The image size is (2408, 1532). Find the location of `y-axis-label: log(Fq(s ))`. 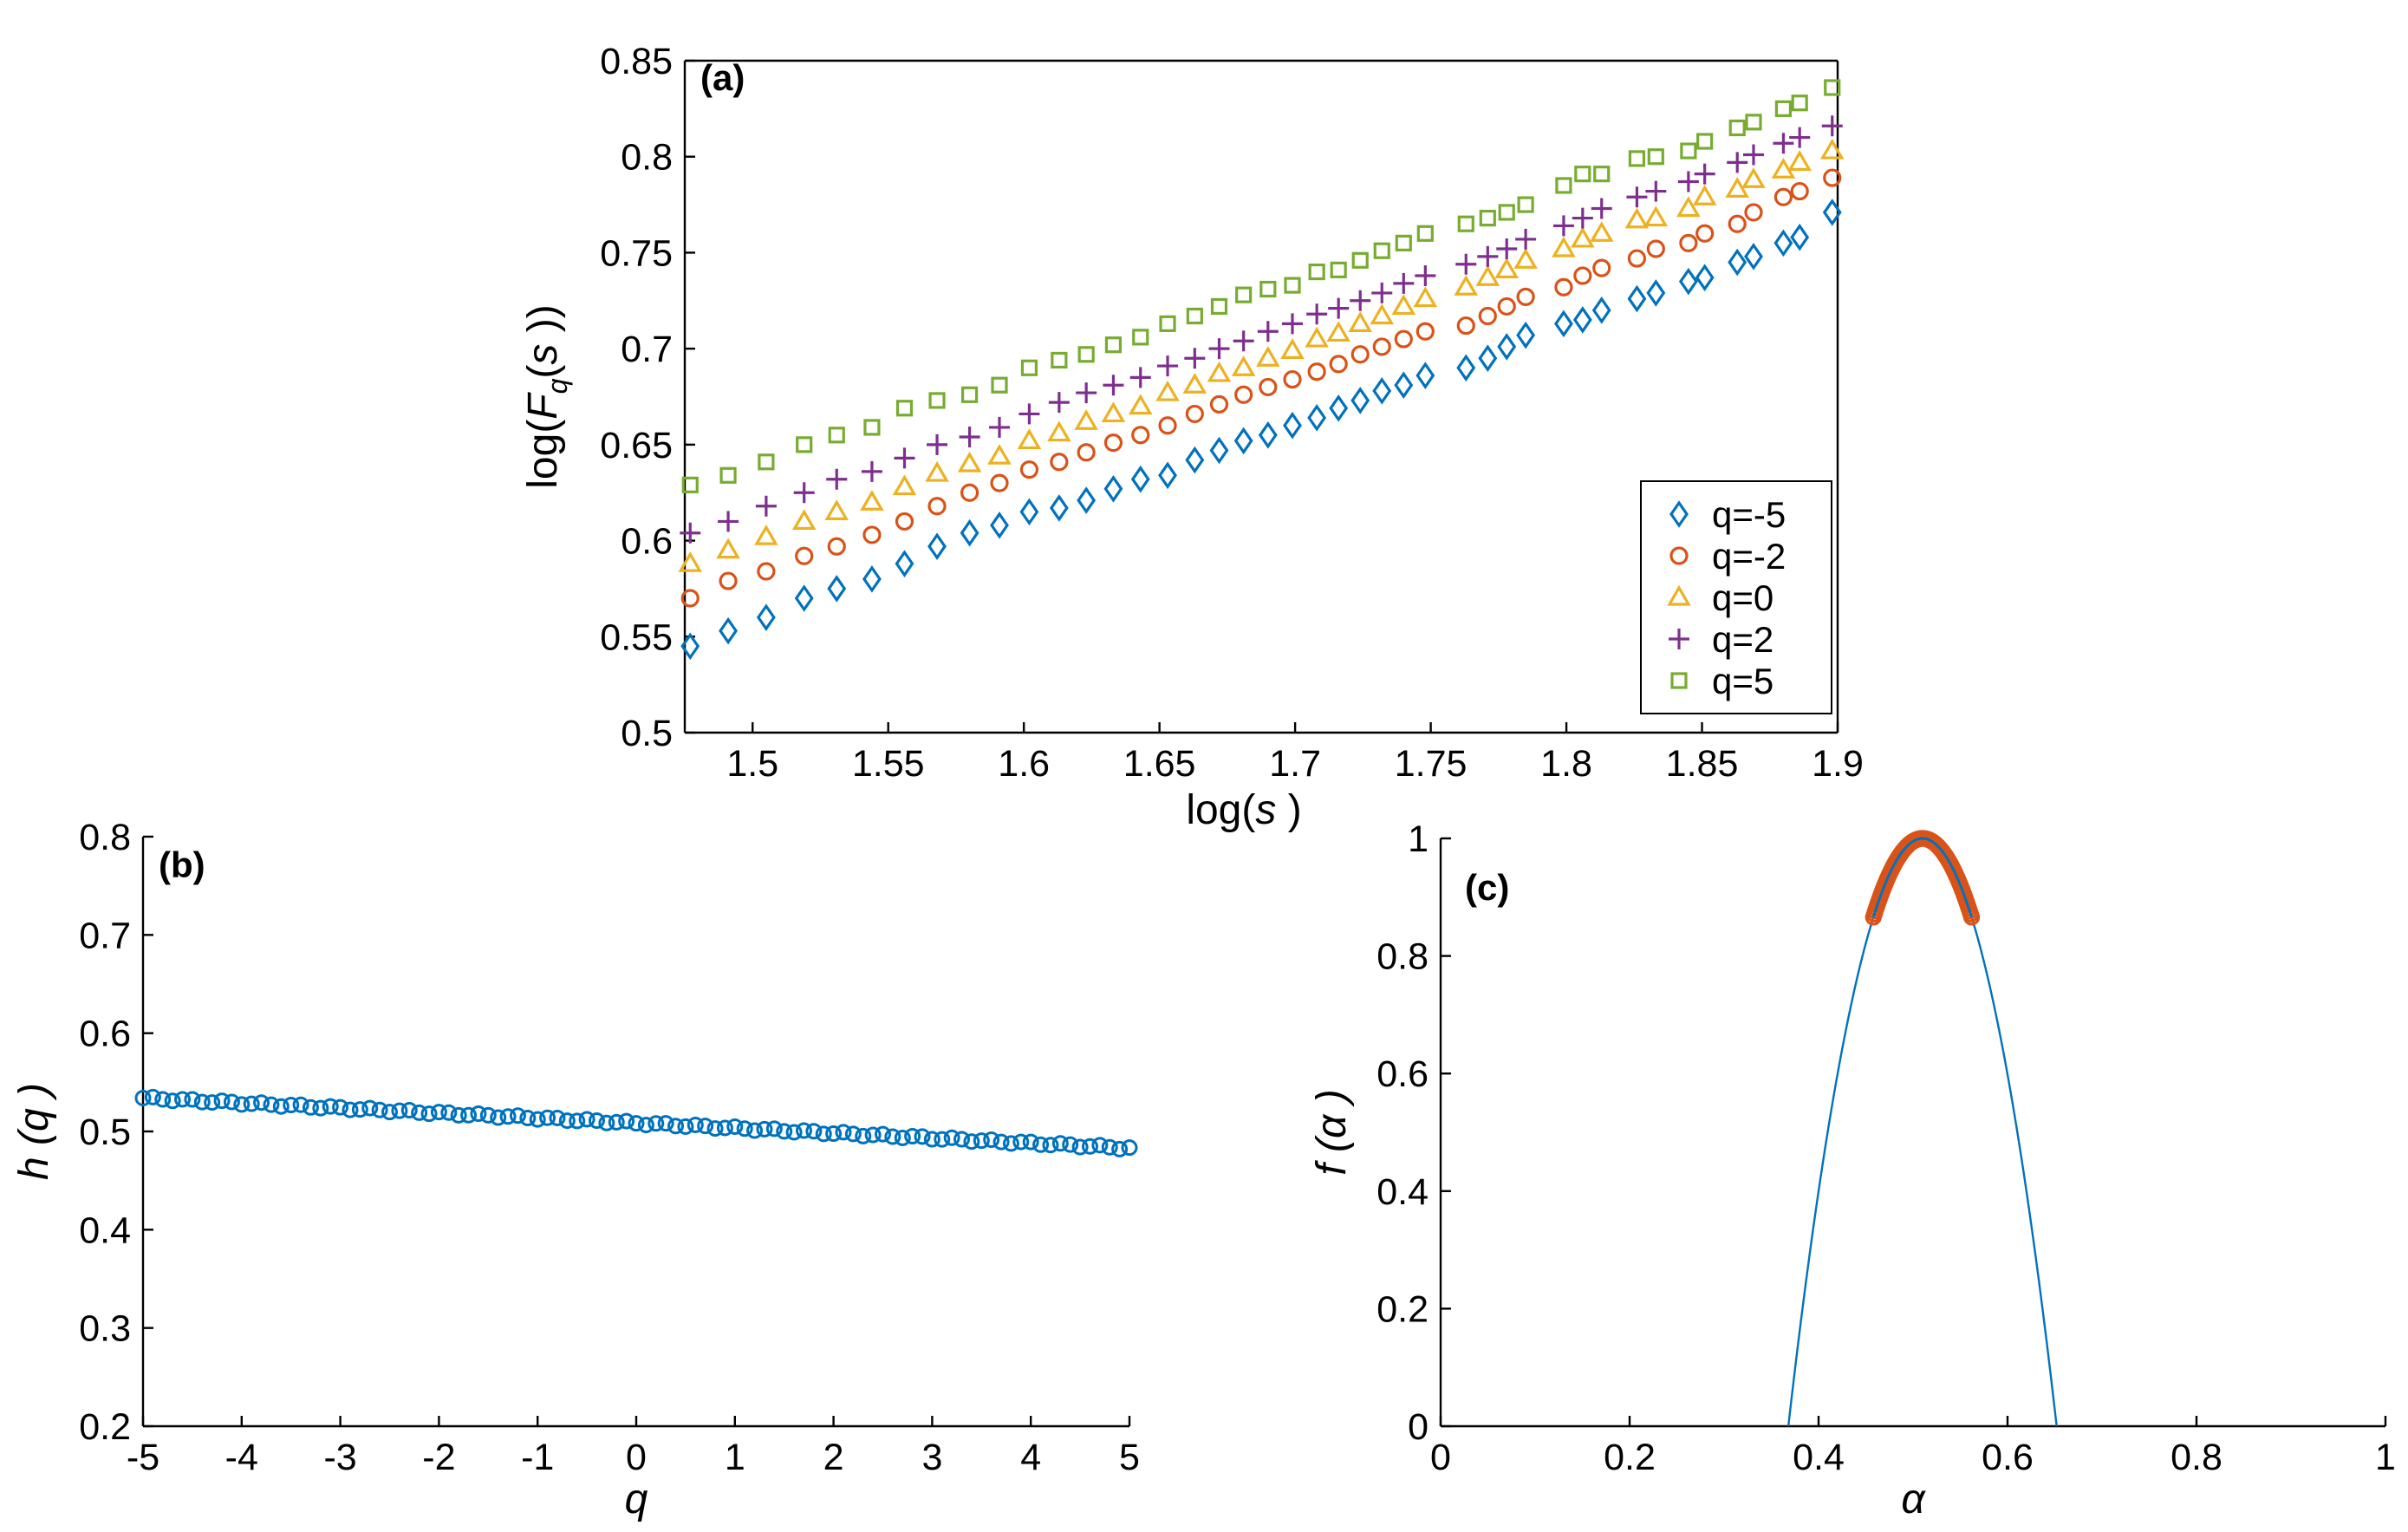

y-axis-label: log(Fq(s )) is located at coordinates (546, 396).